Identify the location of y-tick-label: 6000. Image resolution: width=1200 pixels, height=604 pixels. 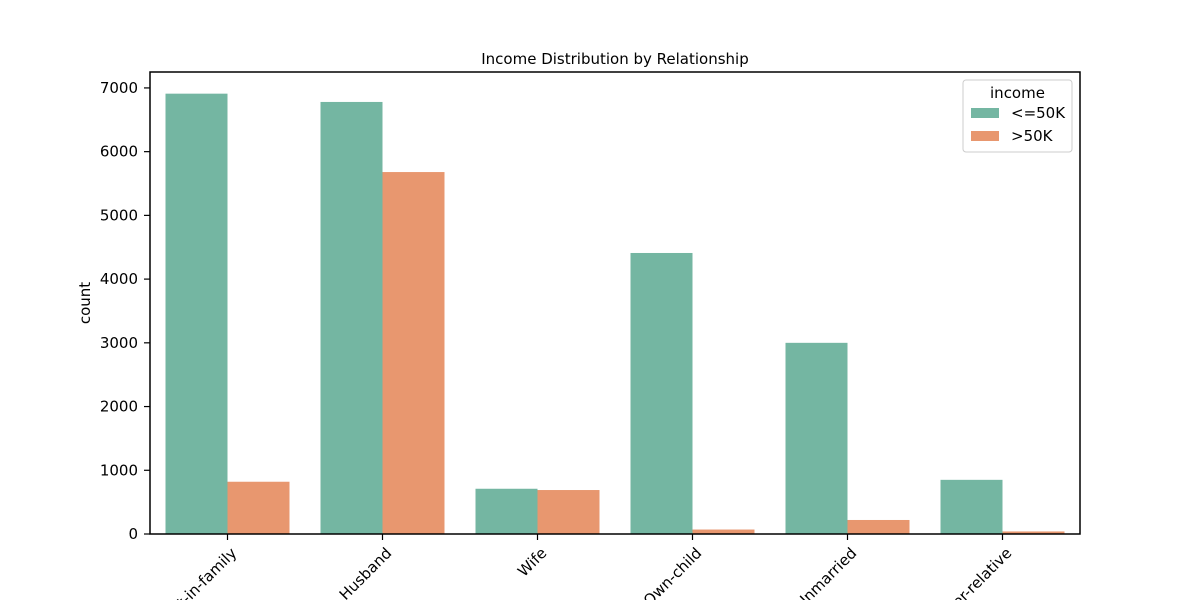
(119, 152).